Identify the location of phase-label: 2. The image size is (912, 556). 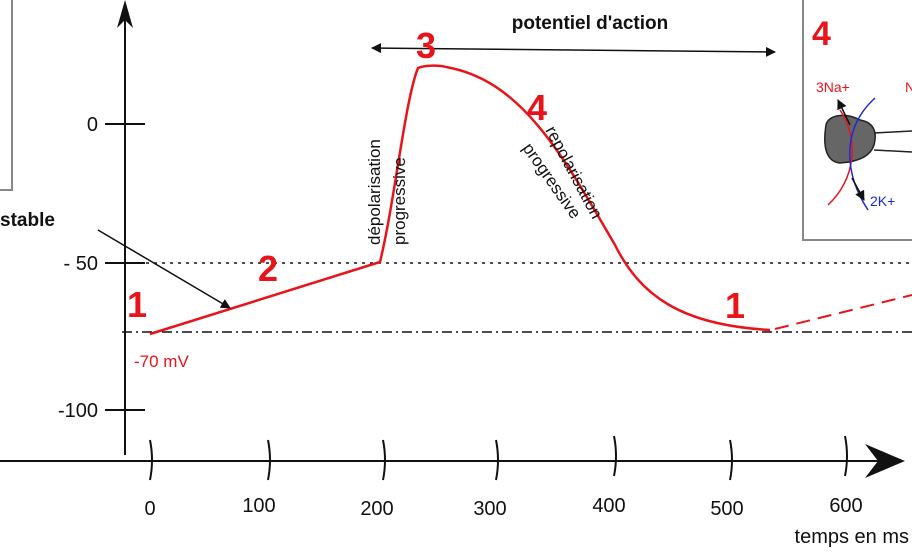
(268, 268).